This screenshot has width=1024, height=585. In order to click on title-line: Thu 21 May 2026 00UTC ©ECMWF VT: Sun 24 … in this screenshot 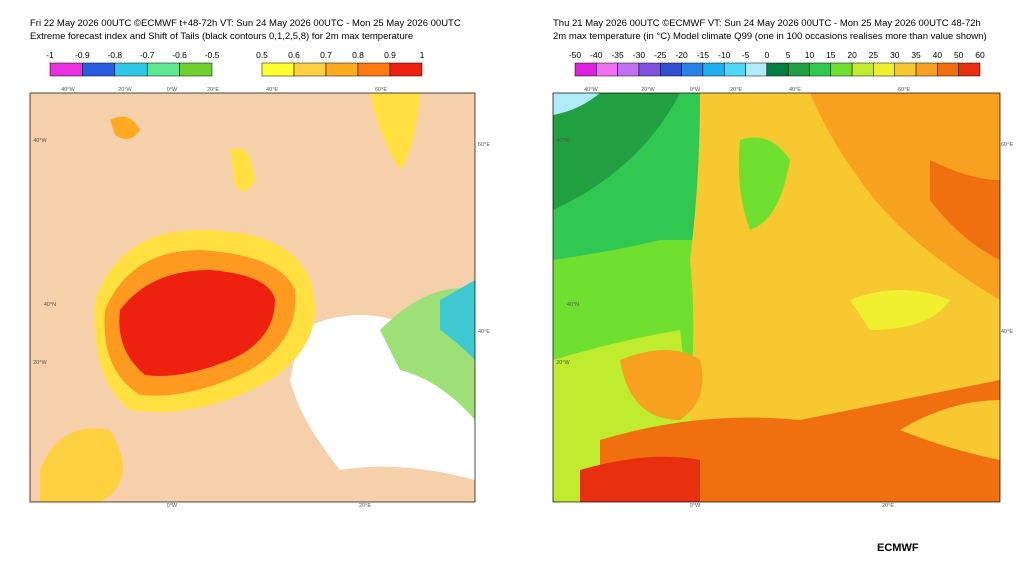, I will do `click(767, 23)`.